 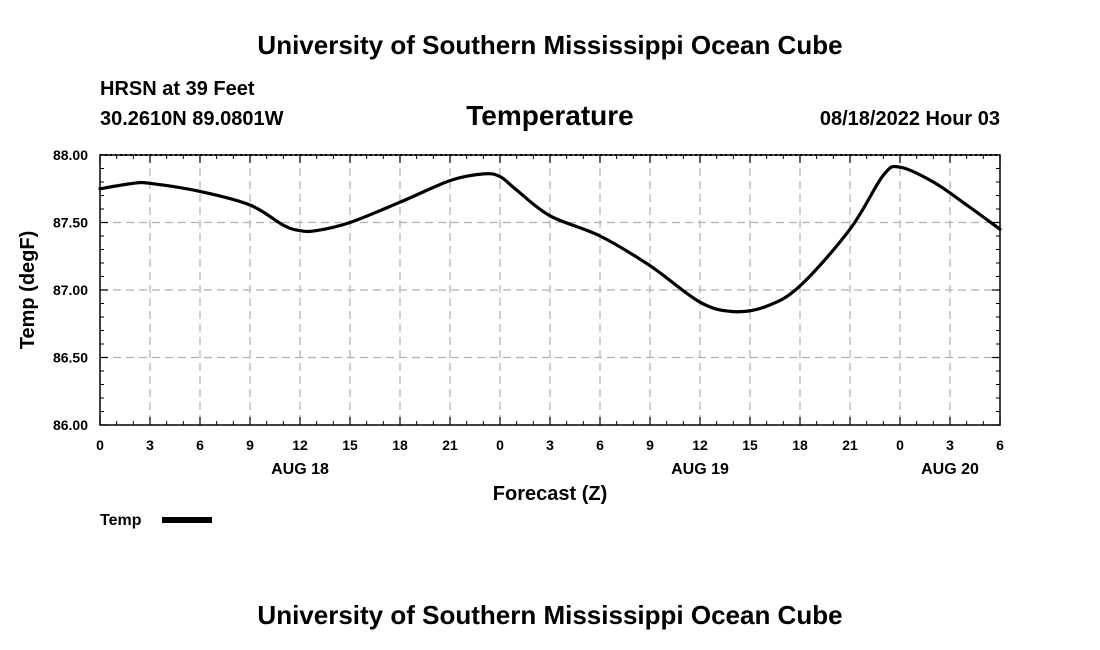 What do you see at coordinates (70, 358) in the screenshot?
I see `y-tick-label: 86.50` at bounding box center [70, 358].